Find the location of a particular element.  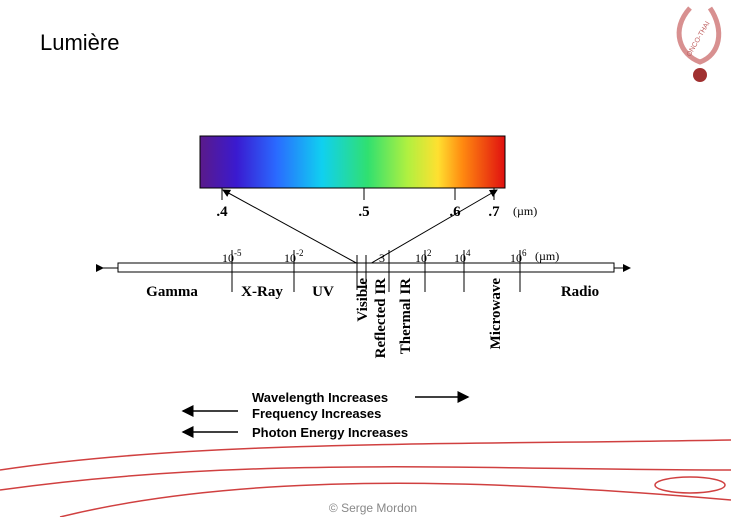

band-label: UV is located at coordinates (323, 292).